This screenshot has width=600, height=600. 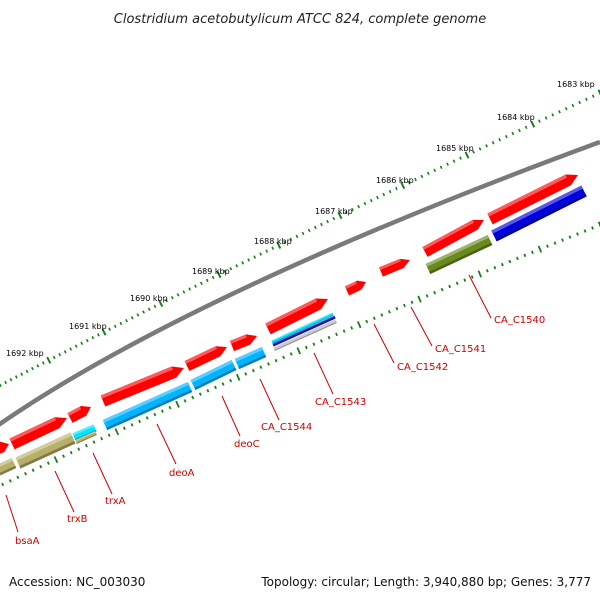 I want to click on gene-label-ca-c1541: CA_C1541, so click(x=460, y=349).